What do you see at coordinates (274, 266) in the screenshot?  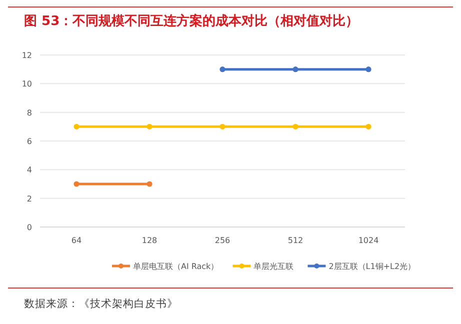 I see `legend-label: 单层光互联` at bounding box center [274, 266].